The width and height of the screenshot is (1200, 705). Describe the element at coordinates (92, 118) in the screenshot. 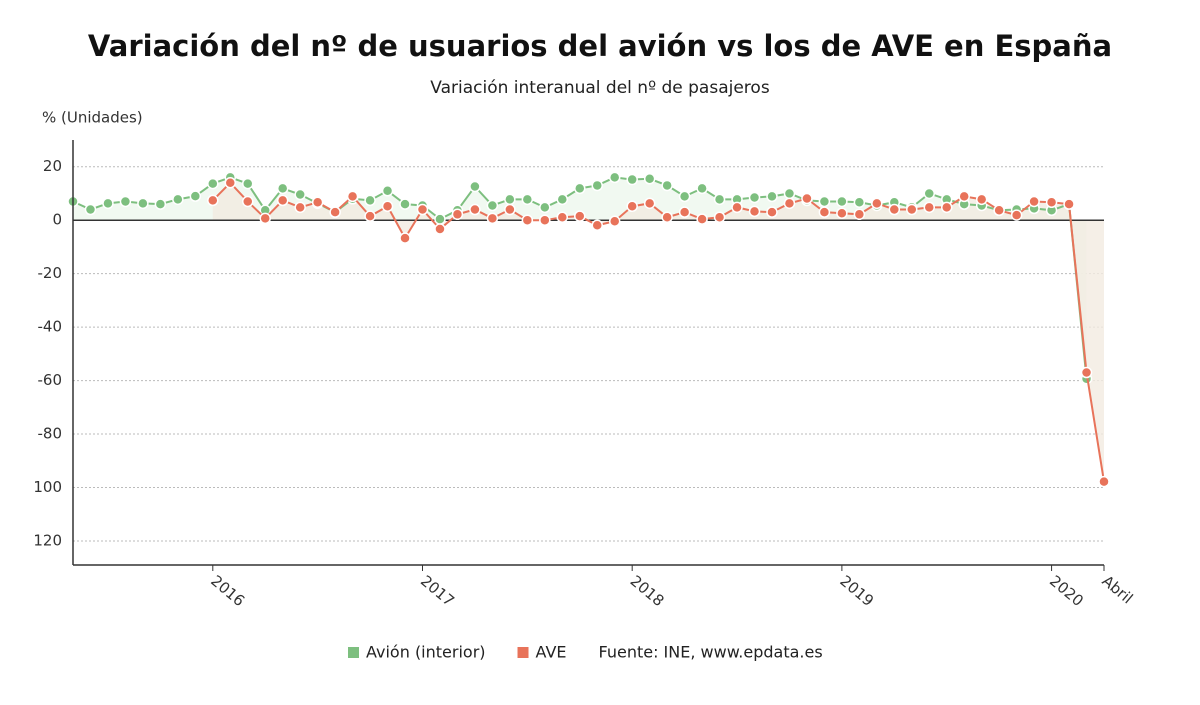

I see `y-axis-label: % (Unidades)` at that location.